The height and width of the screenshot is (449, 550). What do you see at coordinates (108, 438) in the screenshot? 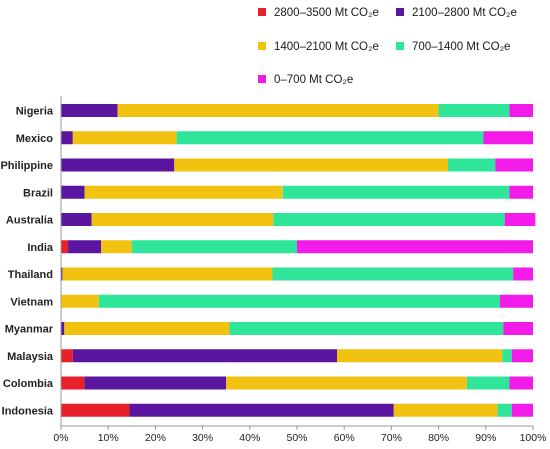
I see `x-tick-label: 10%` at bounding box center [108, 438].